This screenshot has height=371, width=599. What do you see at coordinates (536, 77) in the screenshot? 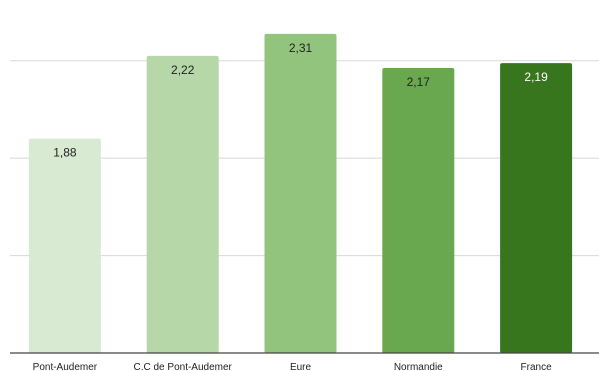
I see `bar-value-label: 2,19` at bounding box center [536, 77].